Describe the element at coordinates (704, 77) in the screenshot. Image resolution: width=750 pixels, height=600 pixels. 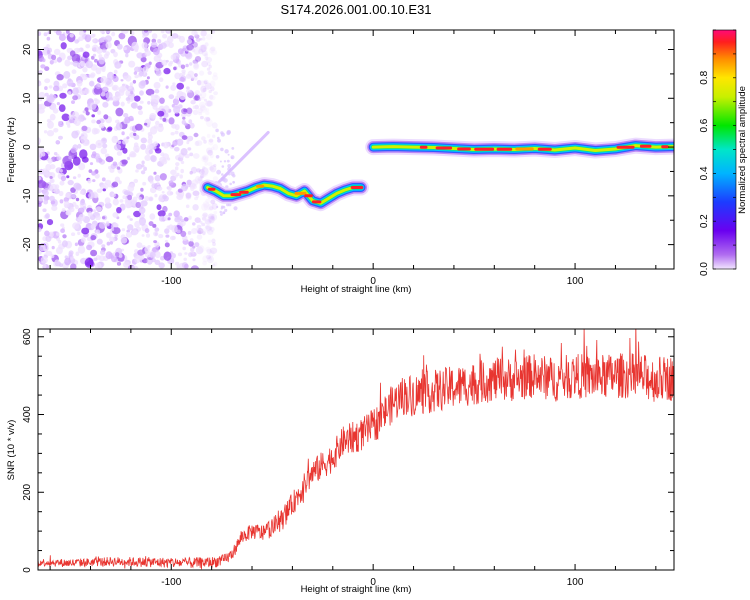
I see `colorbar-tick-label: 0.8` at that location.